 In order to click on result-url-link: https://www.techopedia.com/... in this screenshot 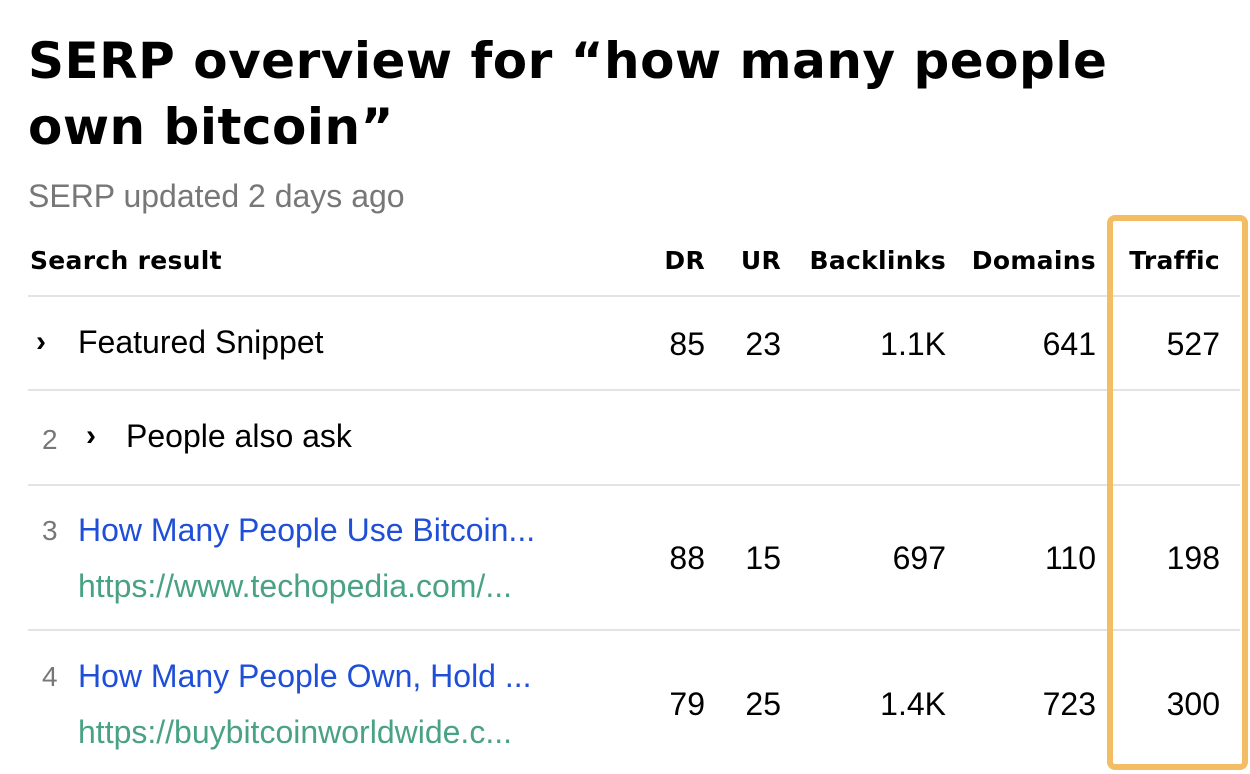, I will do `click(295, 586)`.